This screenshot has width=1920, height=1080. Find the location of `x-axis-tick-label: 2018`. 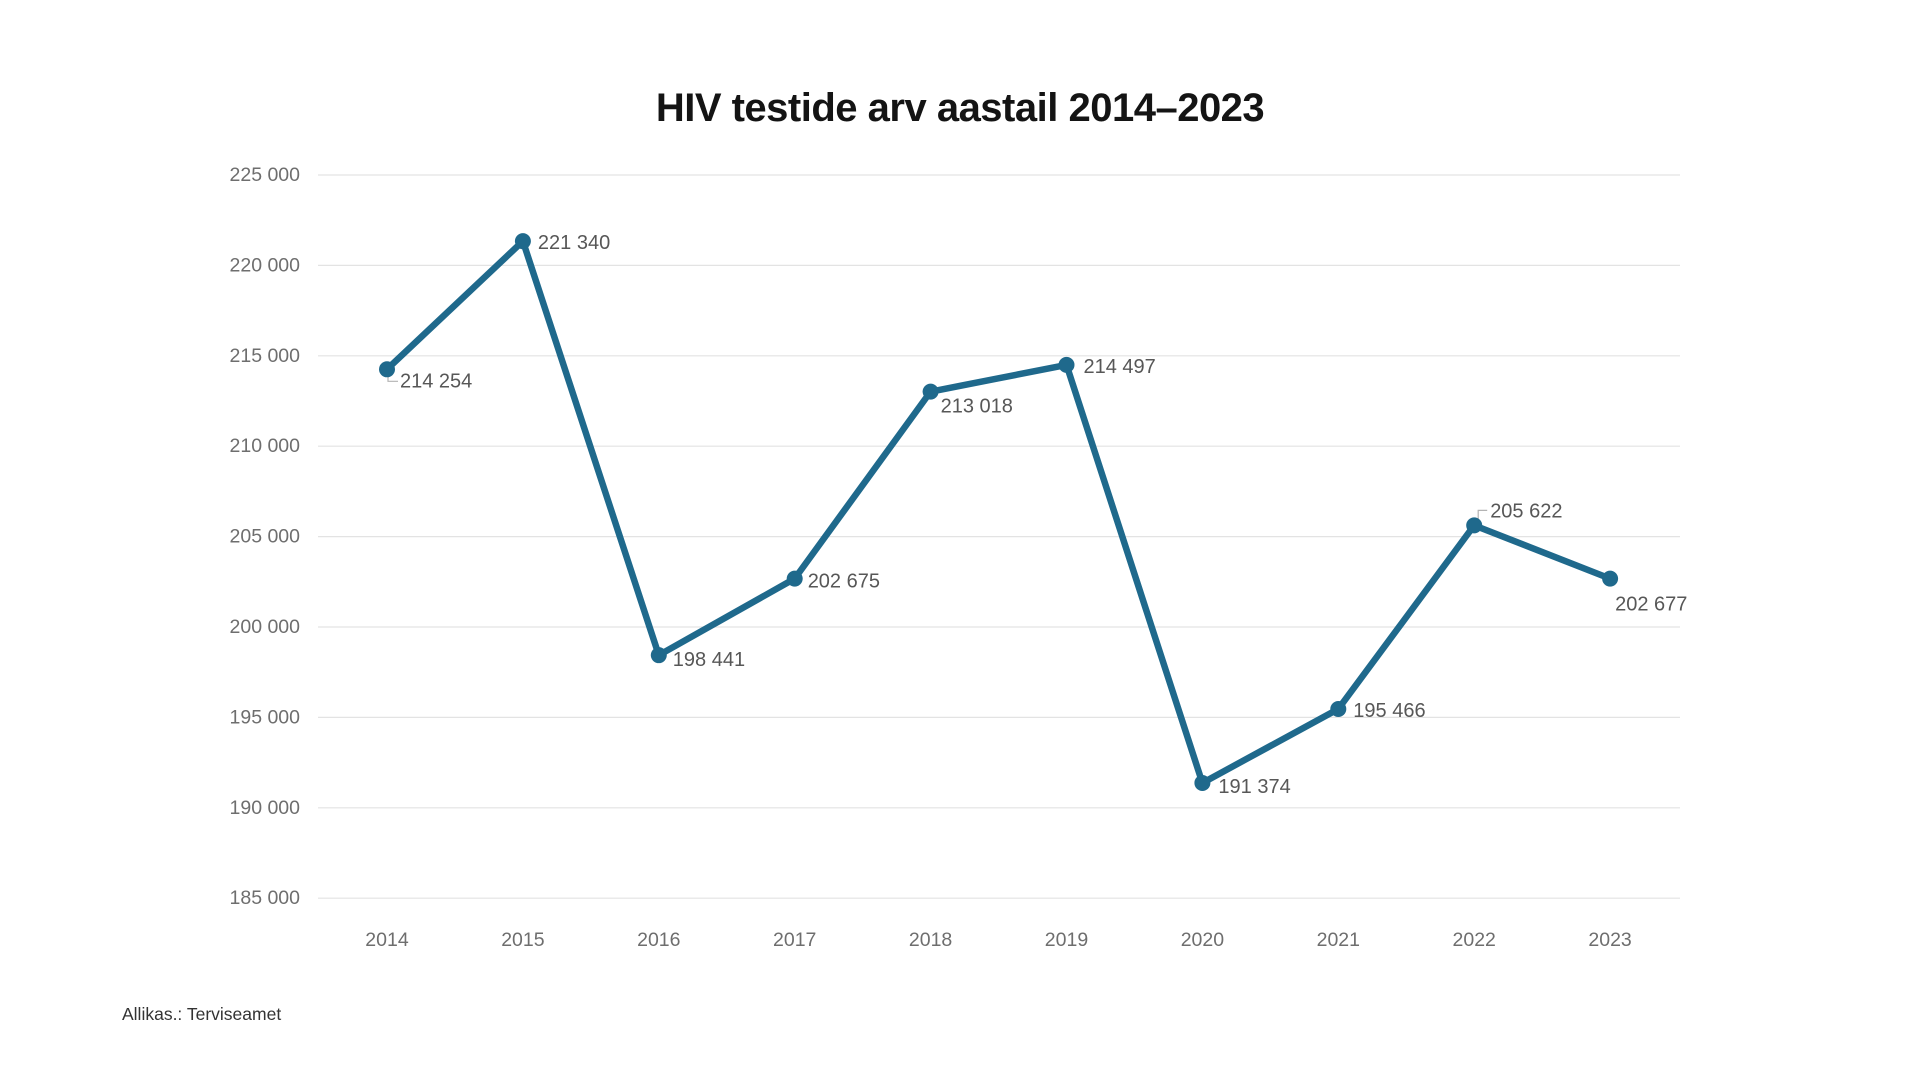

x-axis-tick-label: 2018 is located at coordinates (930, 940).